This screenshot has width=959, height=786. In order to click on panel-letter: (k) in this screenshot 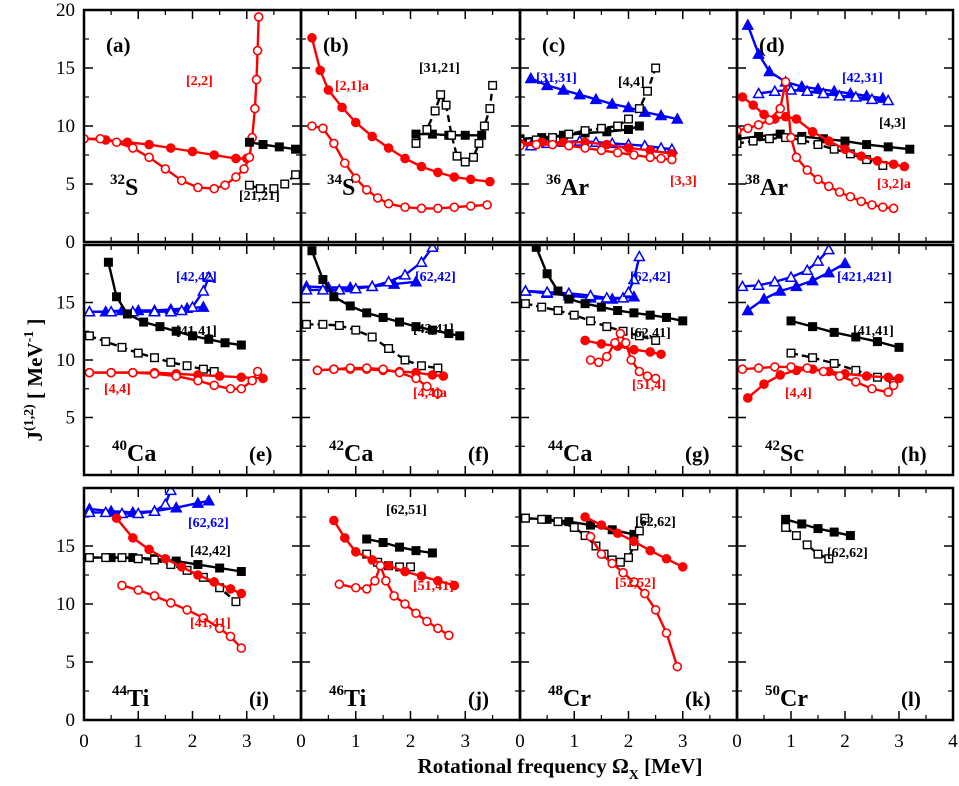, I will do `click(698, 699)`.